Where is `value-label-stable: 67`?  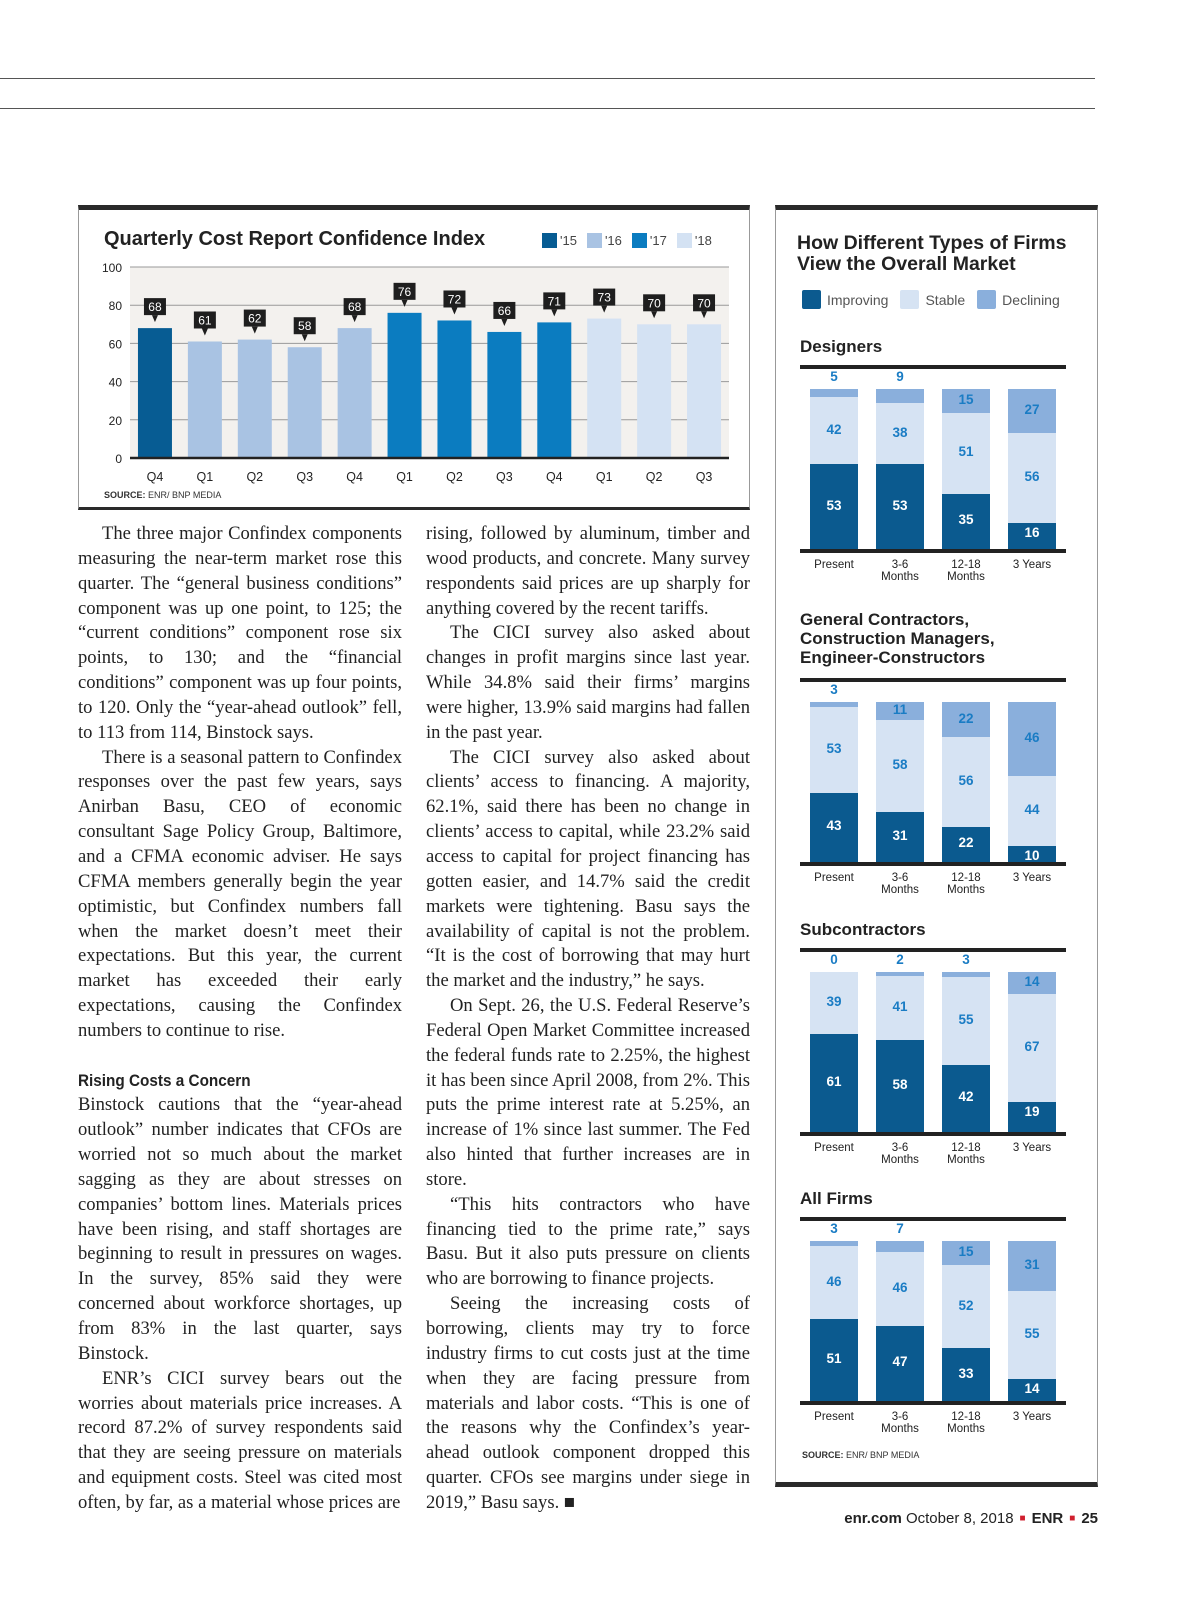
value-label-stable: 67 is located at coordinates (1032, 1046).